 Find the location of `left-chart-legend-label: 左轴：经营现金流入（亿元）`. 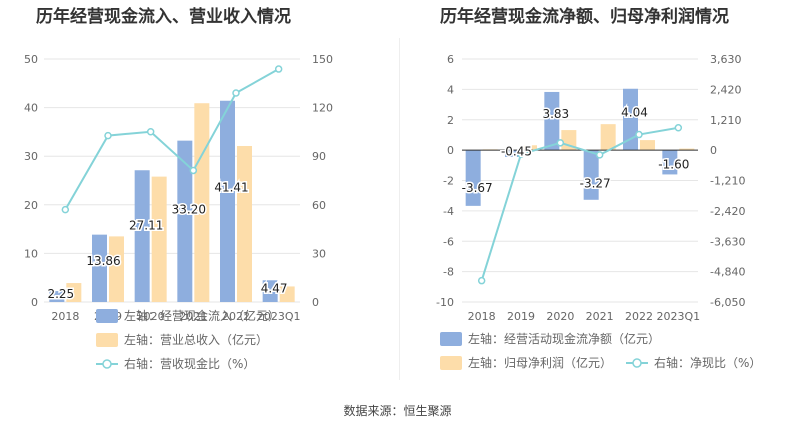

left-chart-legend-label: 左轴：经营现金流入（亿元） is located at coordinates (202, 315).